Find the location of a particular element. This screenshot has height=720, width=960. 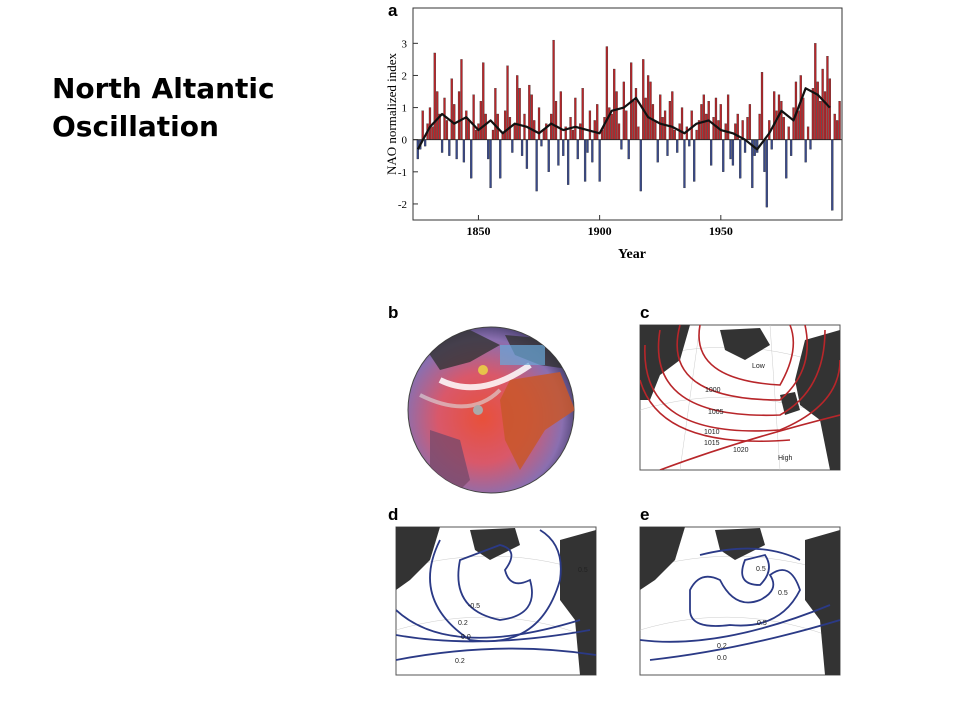

x-axis-label: Year is located at coordinates (632, 254).